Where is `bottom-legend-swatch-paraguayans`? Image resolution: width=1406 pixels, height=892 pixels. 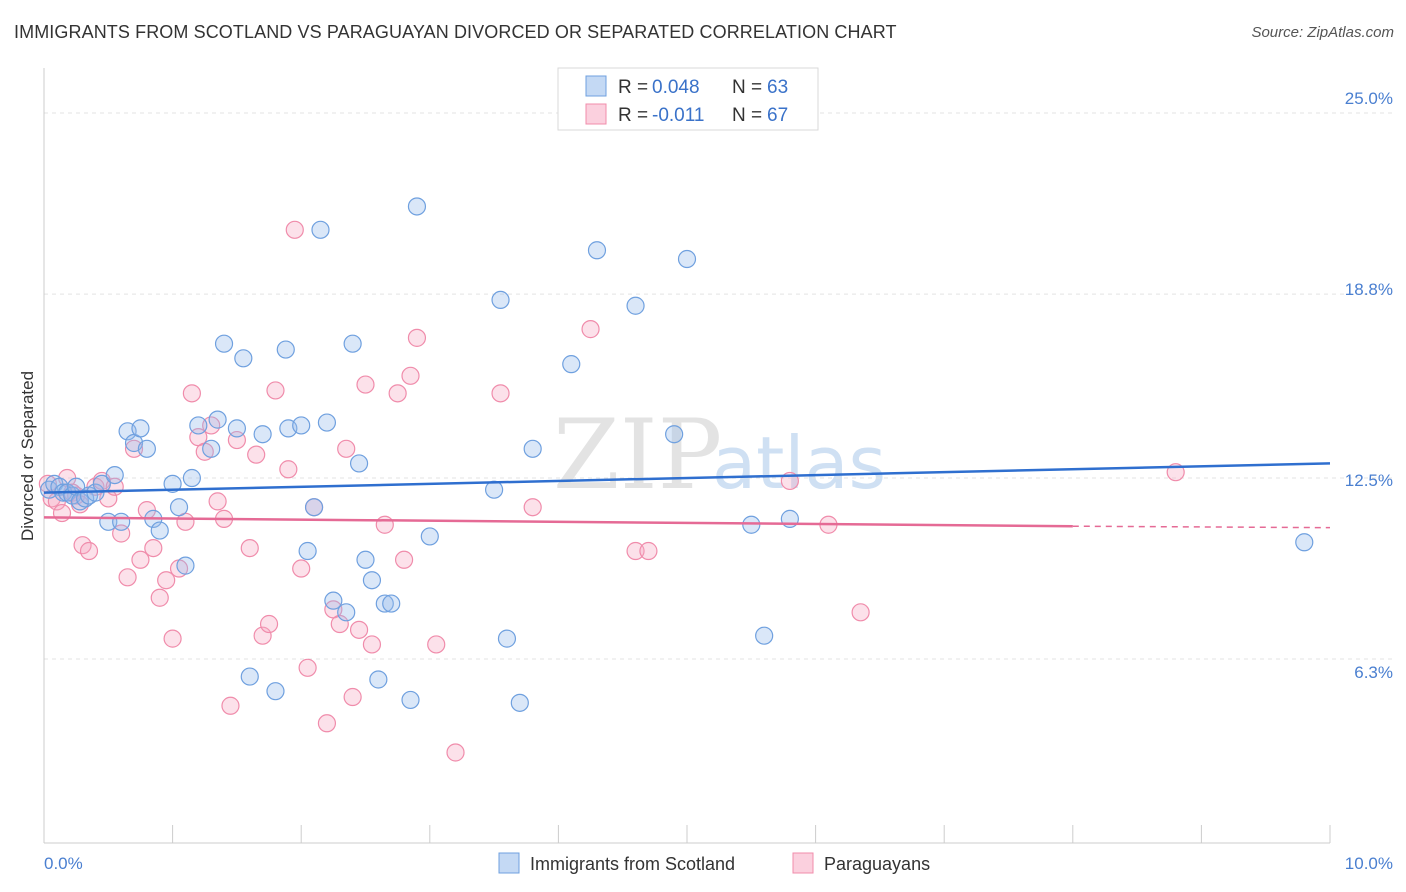
bottom-legend-swatch-paraguayans is located at coordinates (803, 863).